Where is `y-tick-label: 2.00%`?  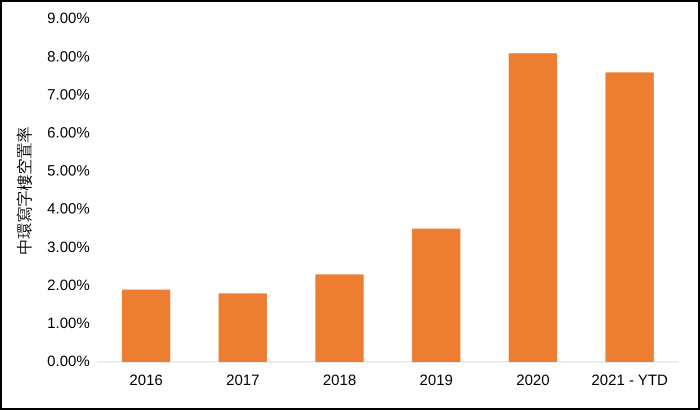 y-tick-label: 2.00% is located at coordinates (68, 285).